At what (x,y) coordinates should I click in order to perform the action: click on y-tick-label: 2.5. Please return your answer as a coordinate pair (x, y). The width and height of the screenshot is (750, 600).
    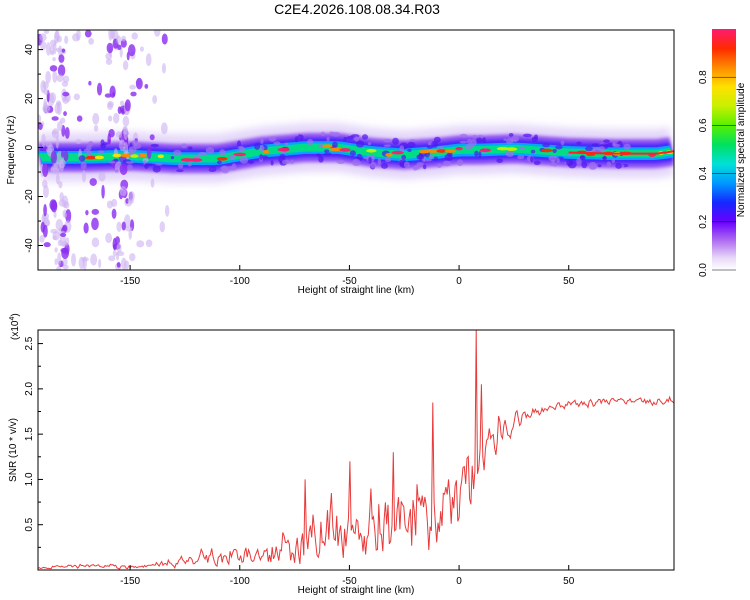
    Looking at the image, I should click on (29, 343).